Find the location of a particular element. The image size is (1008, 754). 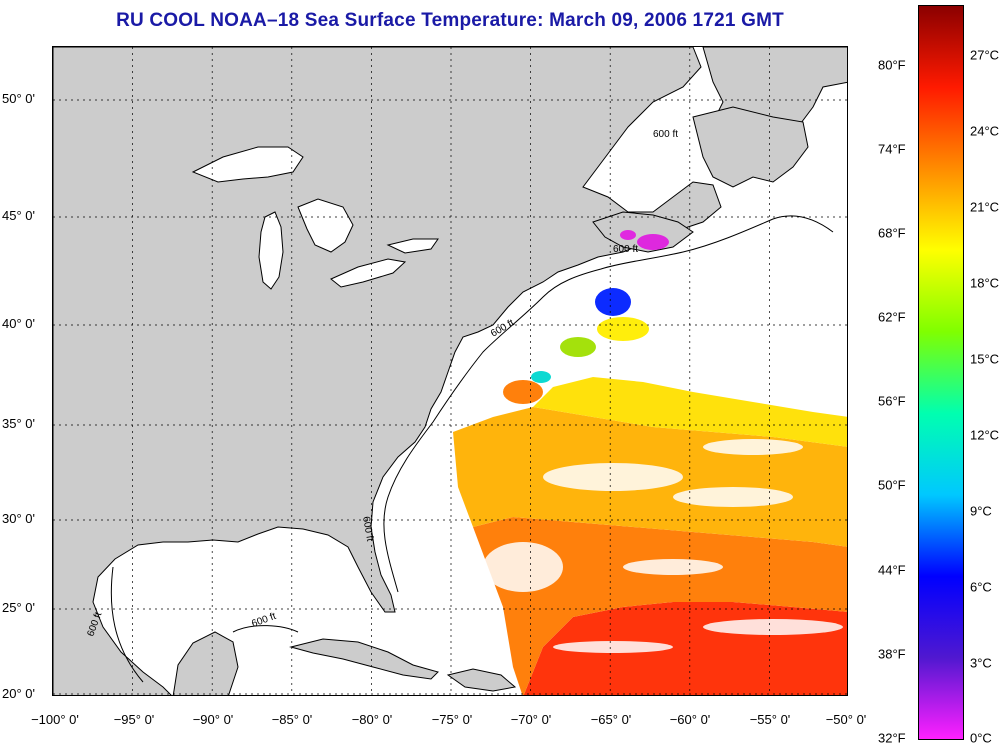

temperature-colorbar is located at coordinates (941, 372).